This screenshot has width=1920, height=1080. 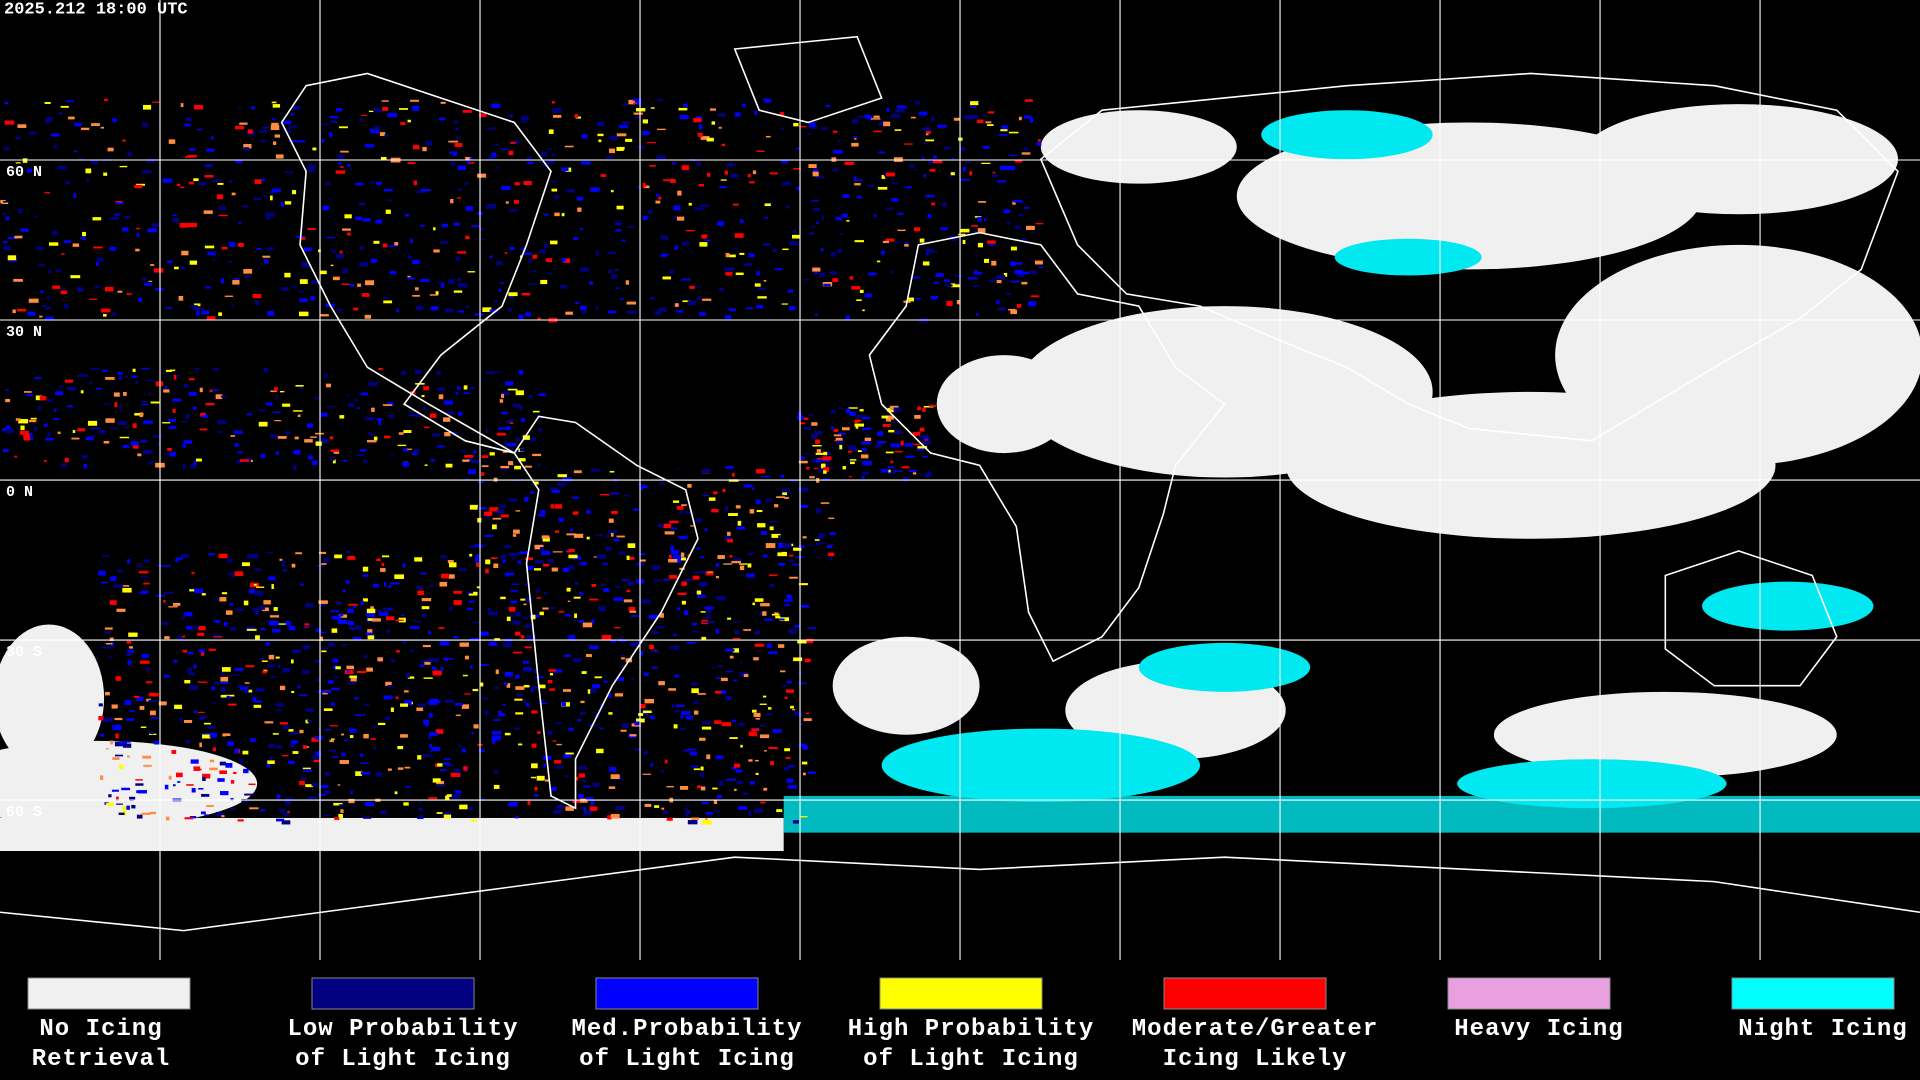 What do you see at coordinates (1347, 135) in the screenshot?
I see `night-cloud` at bounding box center [1347, 135].